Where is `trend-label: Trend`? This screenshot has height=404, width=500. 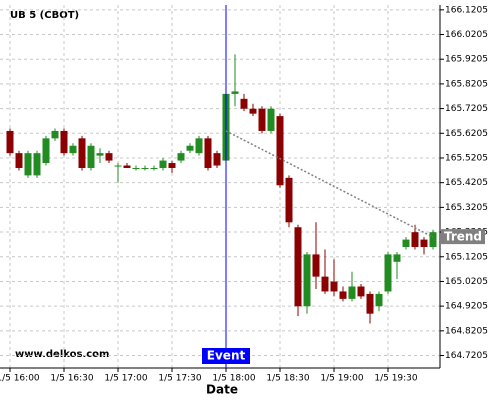
trend-label: Trend is located at coordinates (463, 237).